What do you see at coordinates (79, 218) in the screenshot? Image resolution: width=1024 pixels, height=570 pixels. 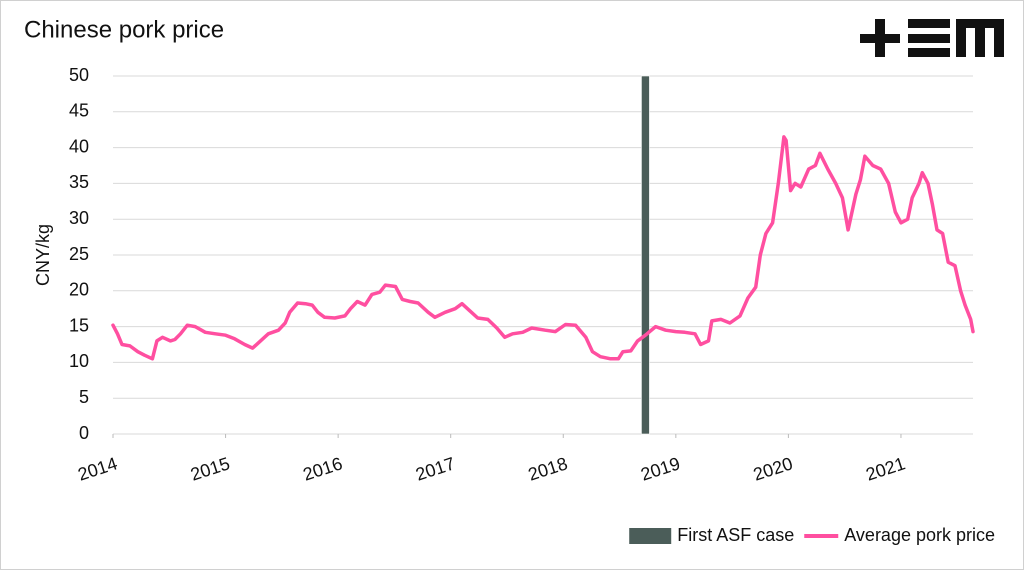 I see `y-tick-label: 30` at bounding box center [79, 218].